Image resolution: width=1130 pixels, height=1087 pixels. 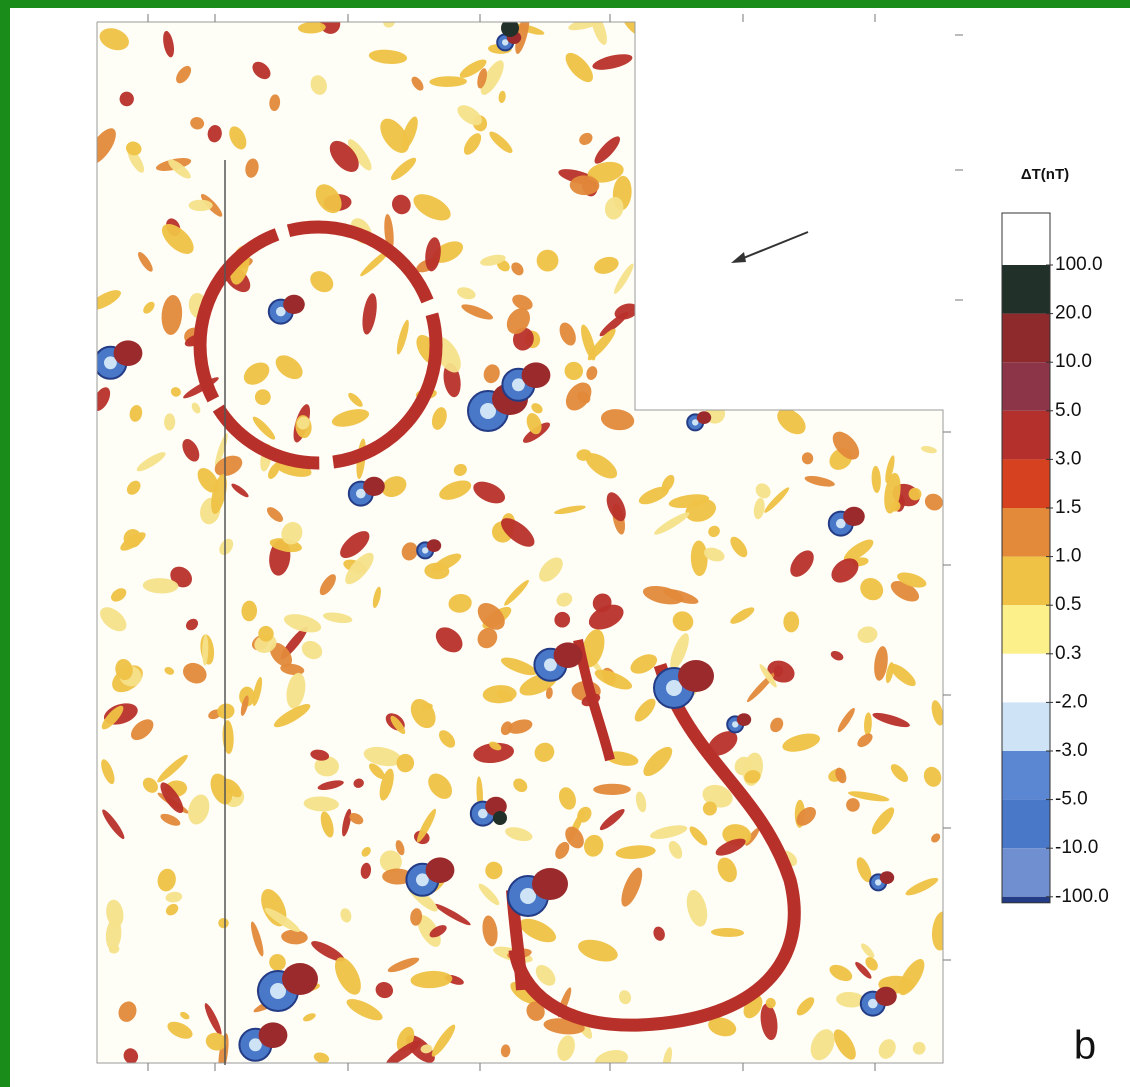 What do you see at coordinates (1068, 410) in the screenshot?
I see `colorbar-label: 5.0` at bounding box center [1068, 410].